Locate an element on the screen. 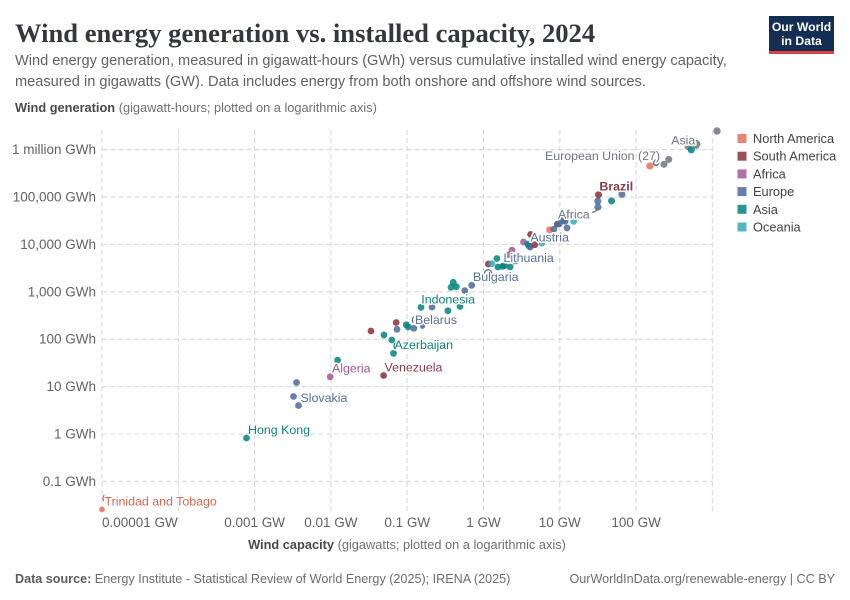 The width and height of the screenshot is (850, 600). svg-text: 100 GW is located at coordinates (636, 522).